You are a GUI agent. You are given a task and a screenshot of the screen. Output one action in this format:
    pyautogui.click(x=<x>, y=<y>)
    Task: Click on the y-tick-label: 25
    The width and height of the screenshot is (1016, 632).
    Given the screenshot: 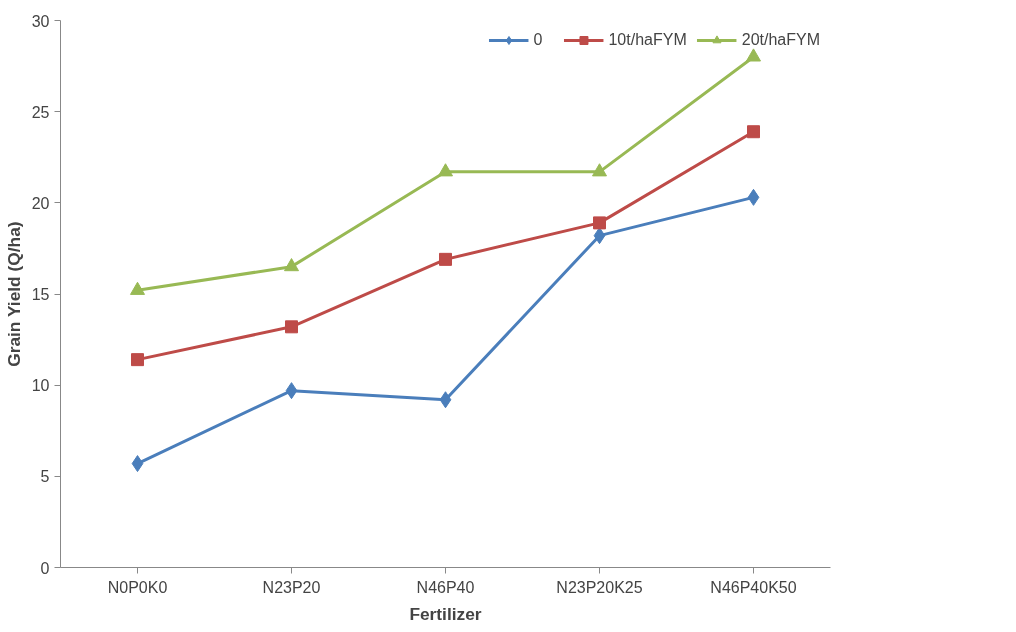 What is the action you would take?
    pyautogui.click(x=40, y=112)
    